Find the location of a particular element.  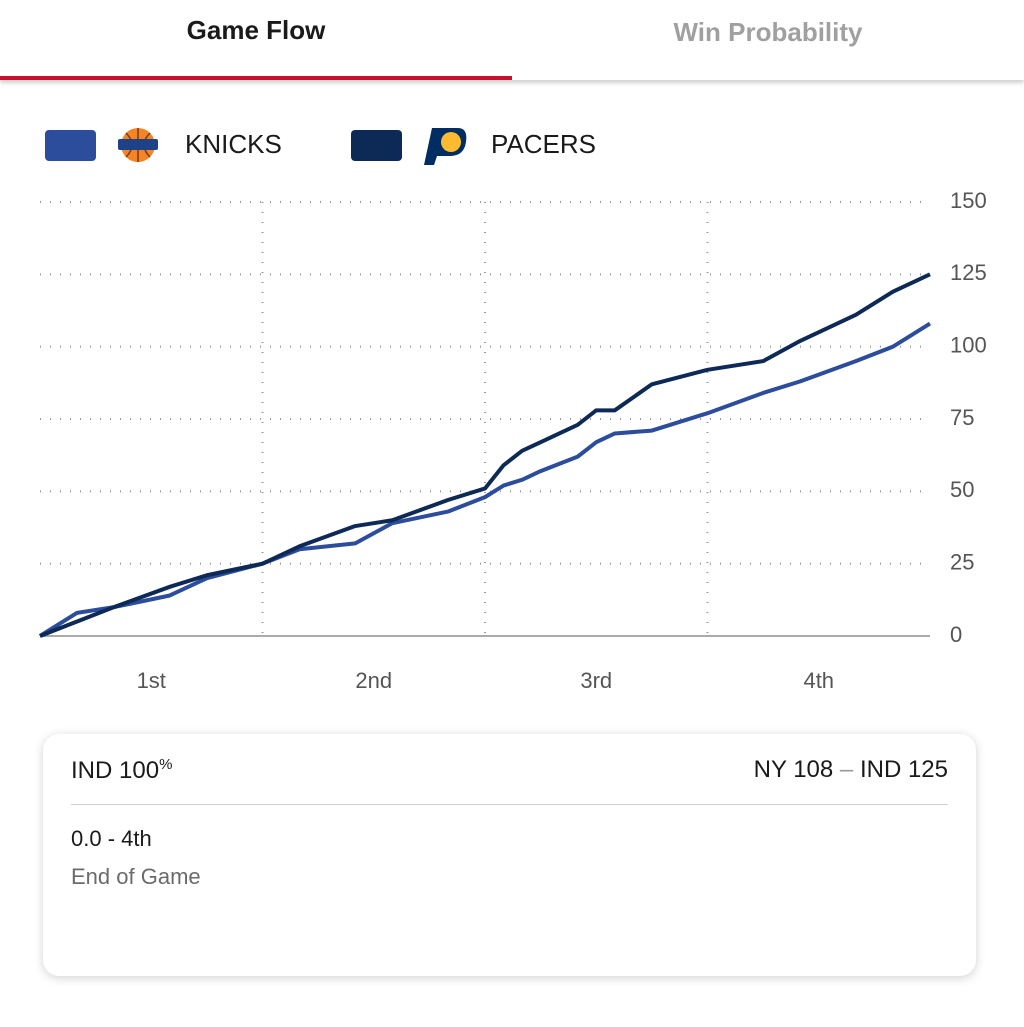

x-tick-label: 4th is located at coordinates (818, 680).